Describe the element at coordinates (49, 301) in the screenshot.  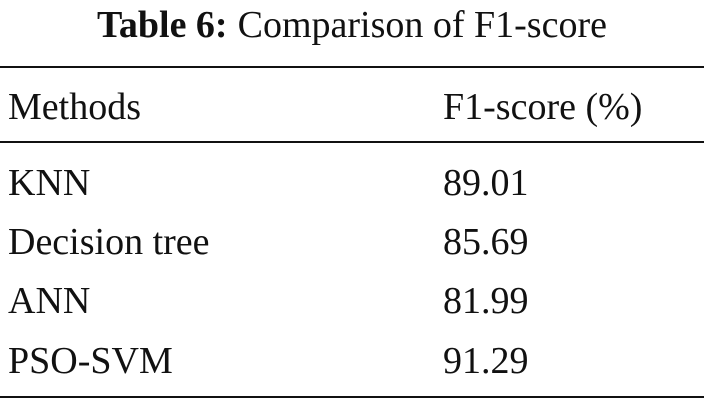
I see `method-cell: ANN` at that location.